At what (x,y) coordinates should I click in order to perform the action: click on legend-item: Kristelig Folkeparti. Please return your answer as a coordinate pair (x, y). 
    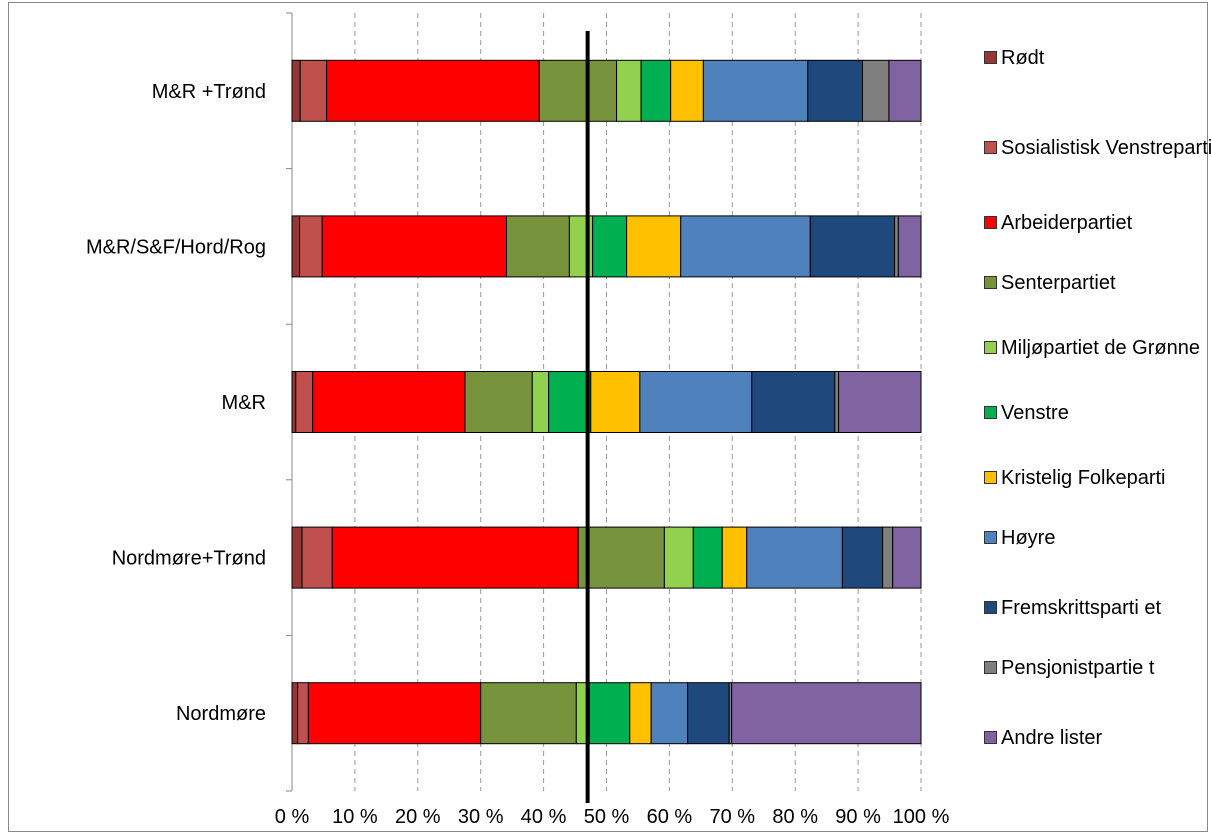
    Looking at the image, I should click on (1098, 478).